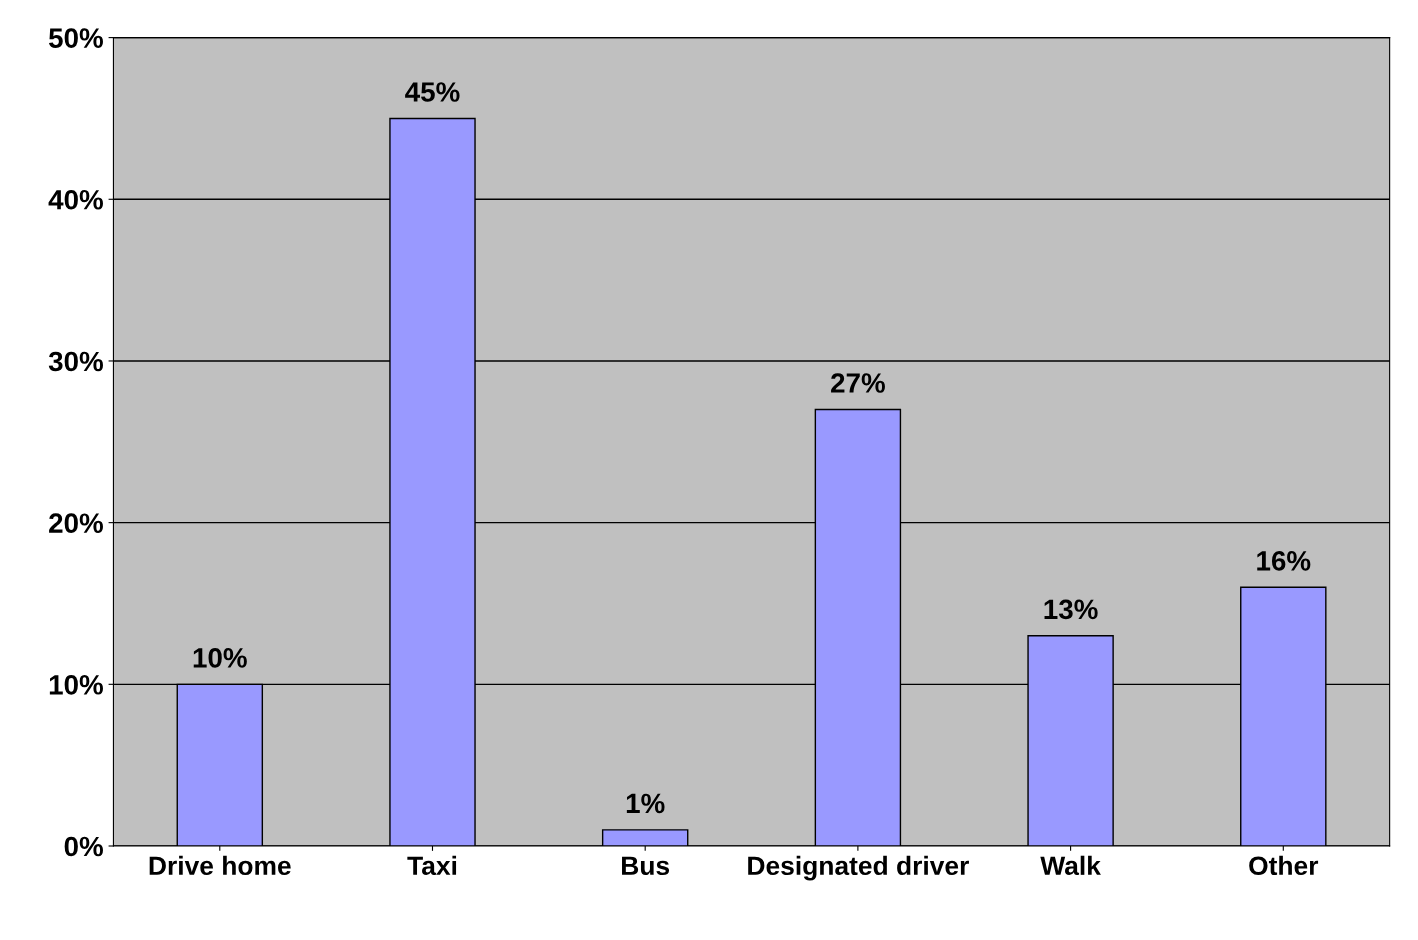 This screenshot has height=940, width=1418. What do you see at coordinates (75, 199) in the screenshot?
I see `y-tick-label: 40%` at bounding box center [75, 199].